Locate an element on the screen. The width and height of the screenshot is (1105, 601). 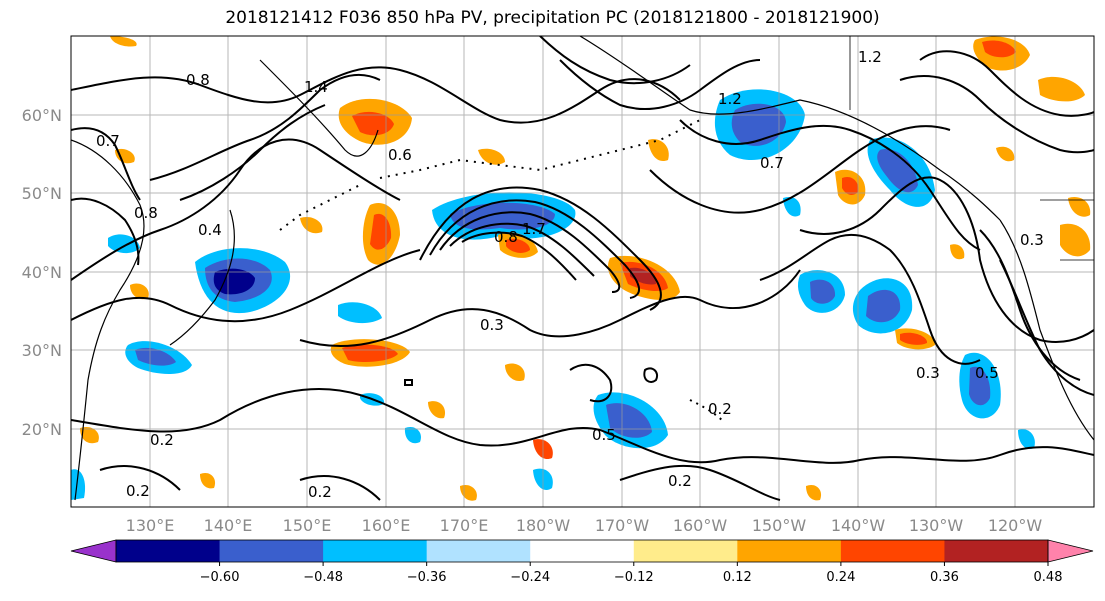
coast-alaska is located at coordinates (790, 128).